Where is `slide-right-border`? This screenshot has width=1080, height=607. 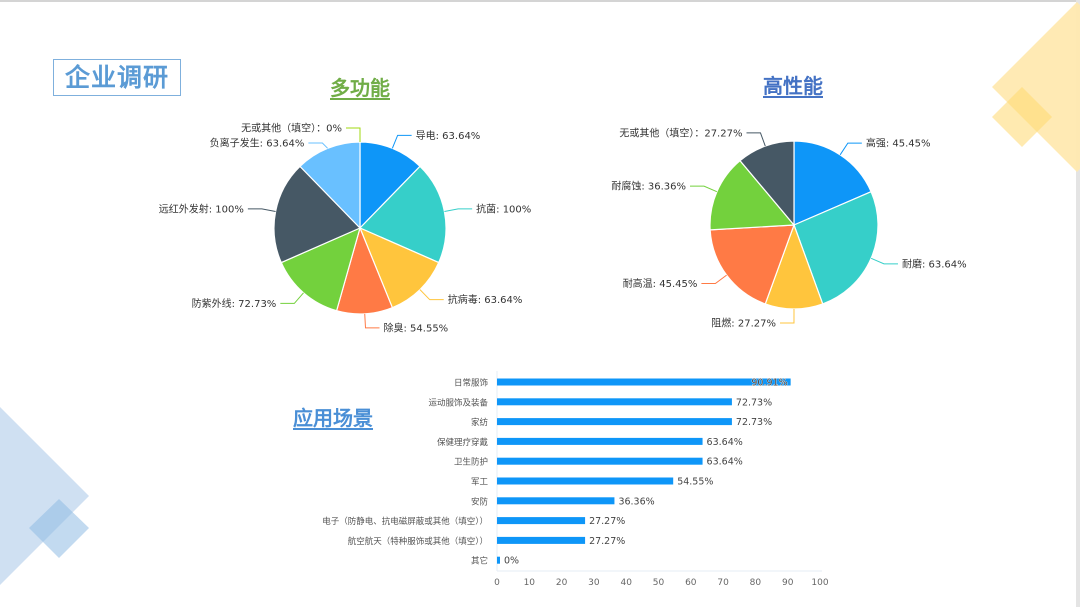
slide-right-border is located at coordinates (1078, 303).